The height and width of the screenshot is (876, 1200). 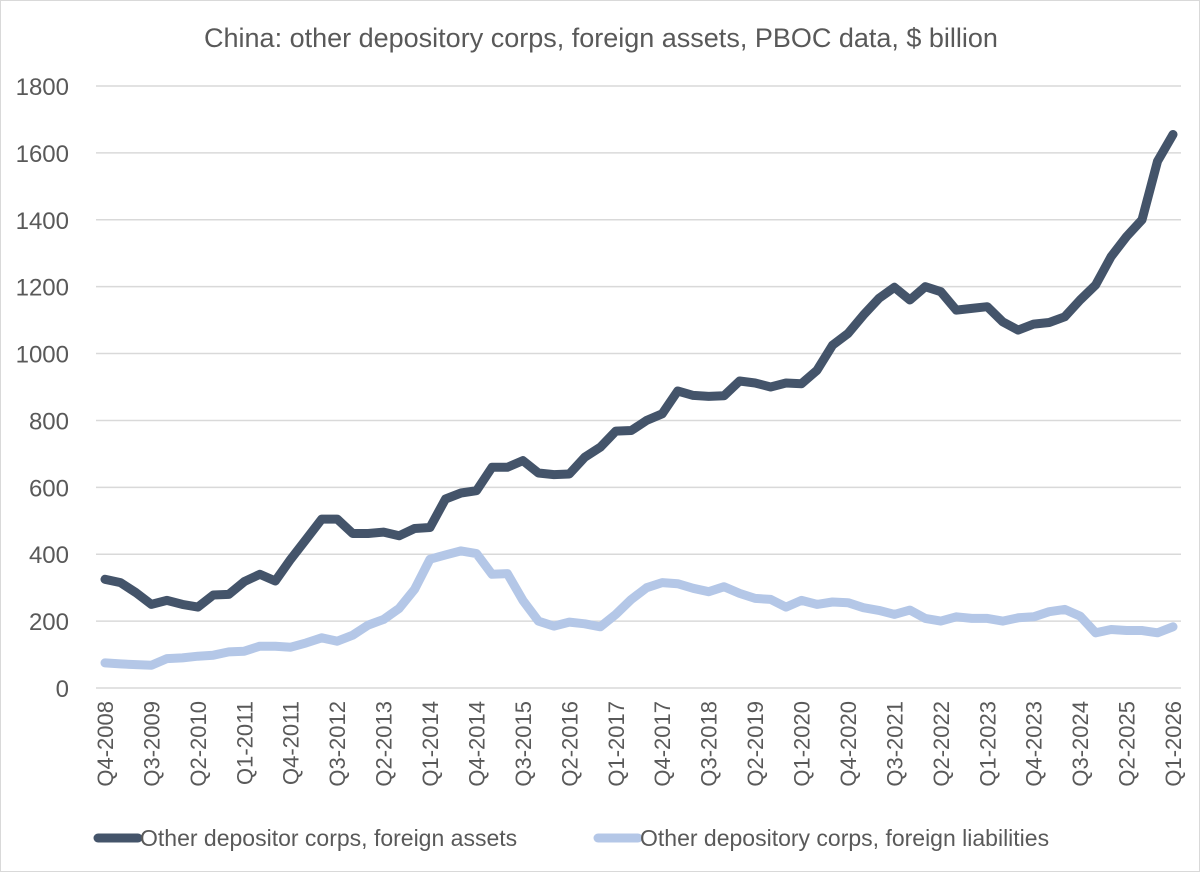 What do you see at coordinates (42, 87) in the screenshot?
I see `y-tick-label: 1800` at bounding box center [42, 87].